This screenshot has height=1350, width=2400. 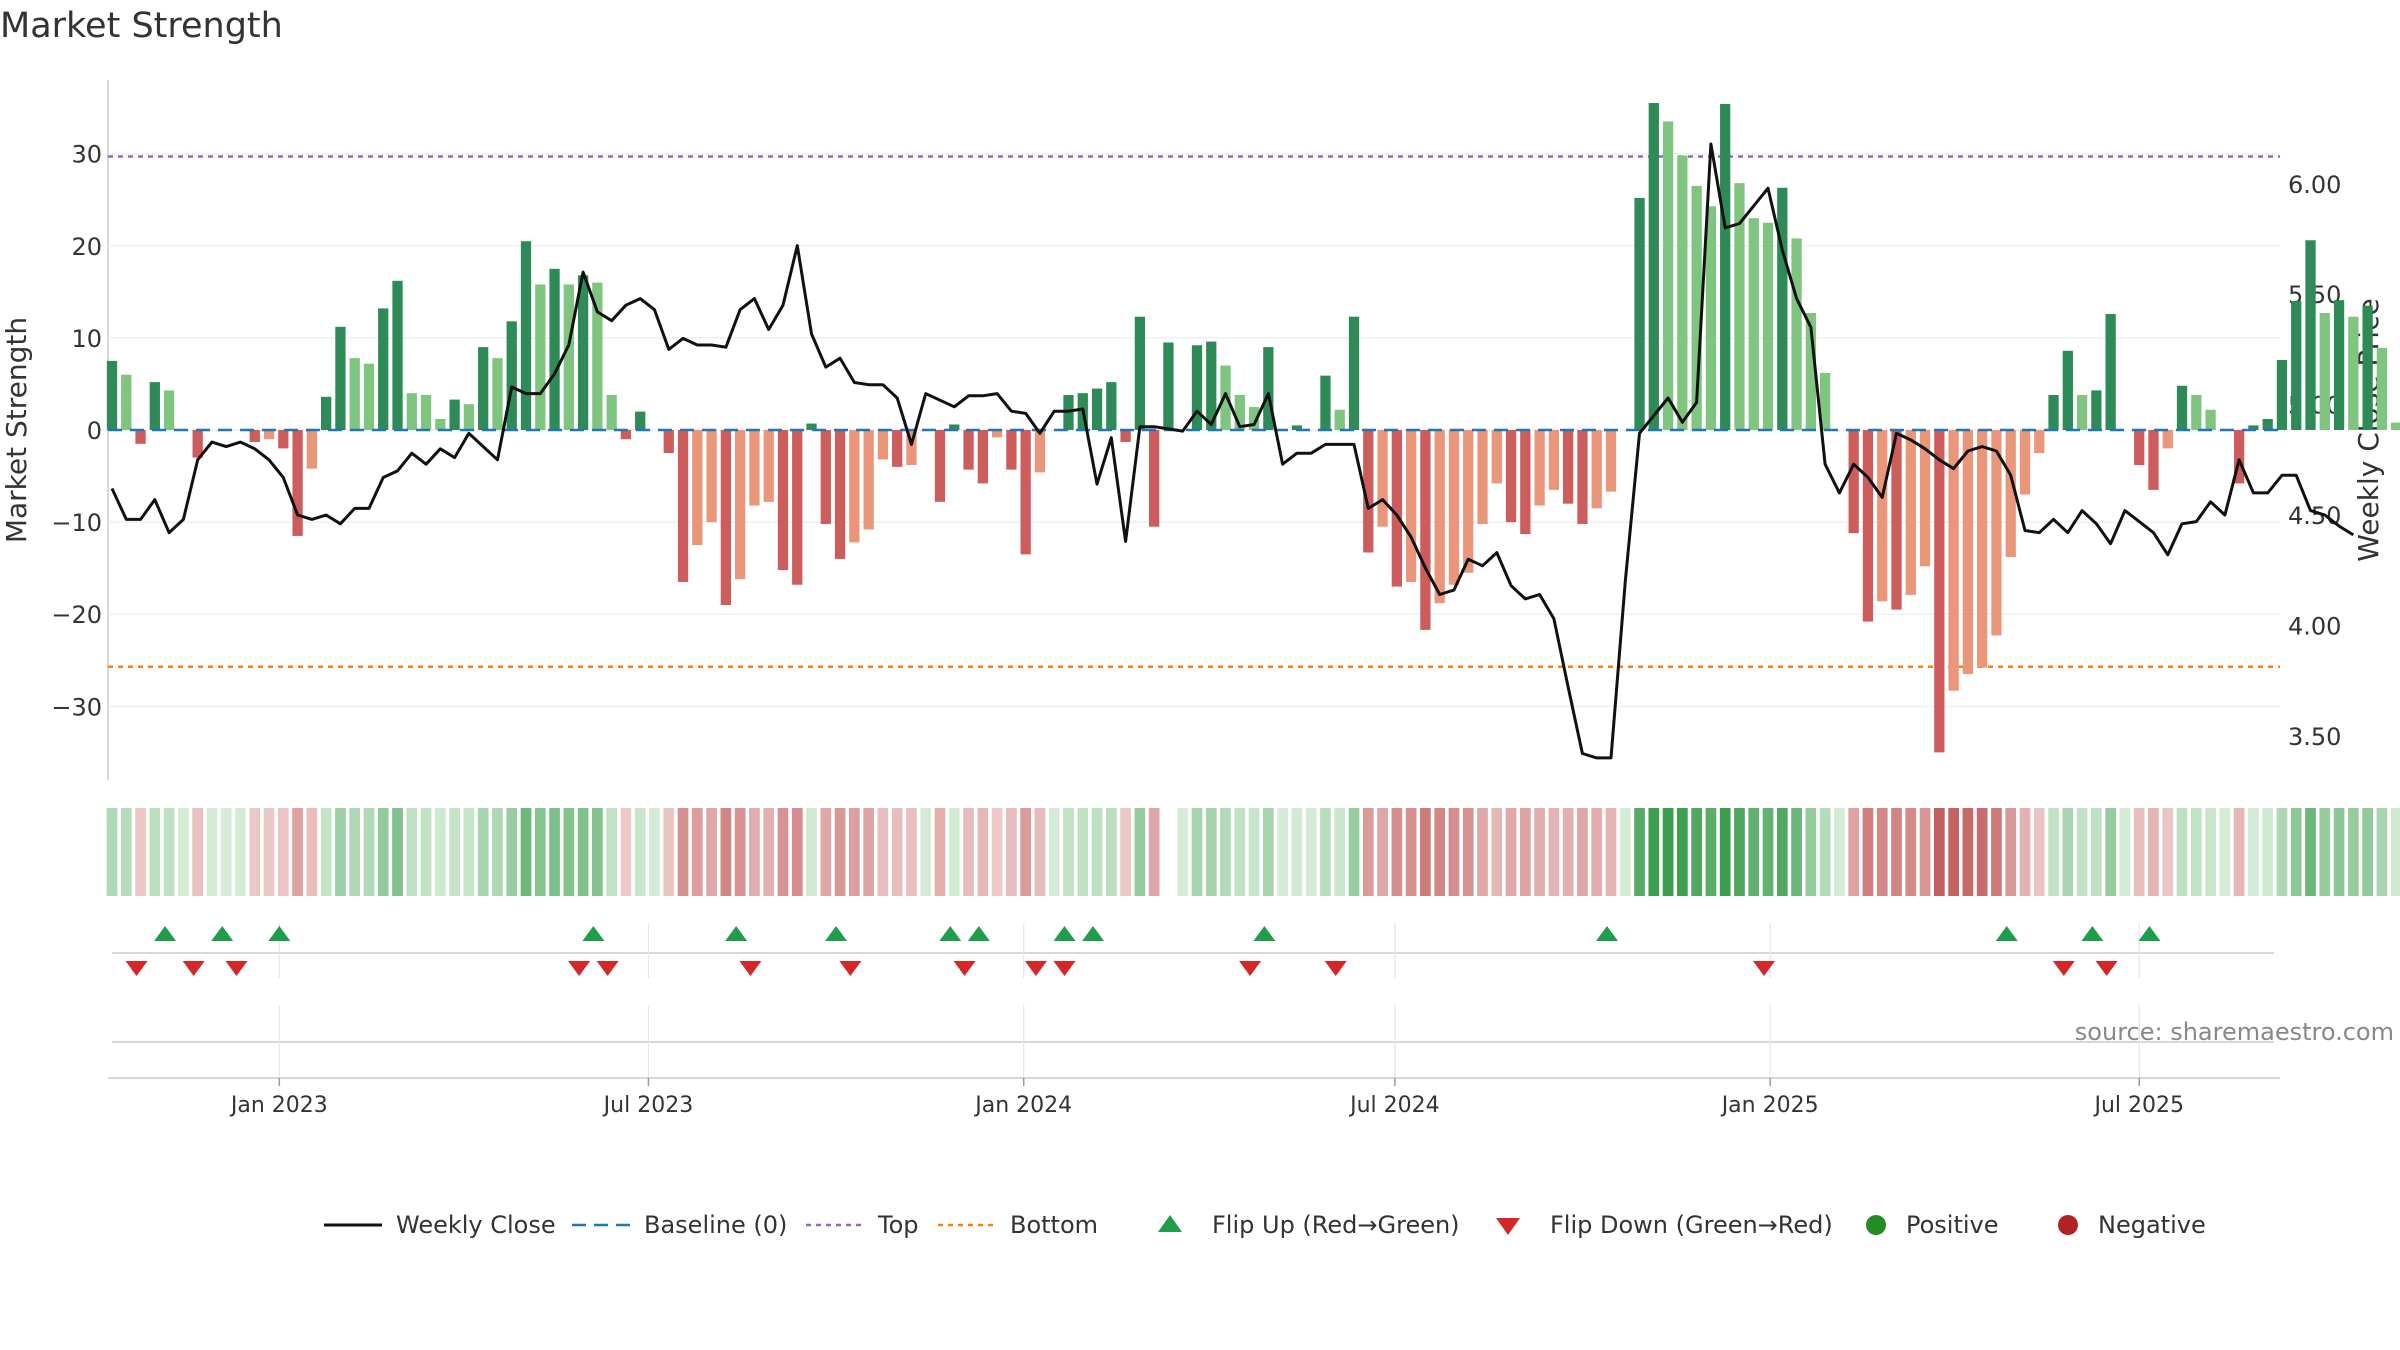 What do you see at coordinates (2139, 1105) in the screenshot?
I see `x-tick-label: Jul 2025` at bounding box center [2139, 1105].